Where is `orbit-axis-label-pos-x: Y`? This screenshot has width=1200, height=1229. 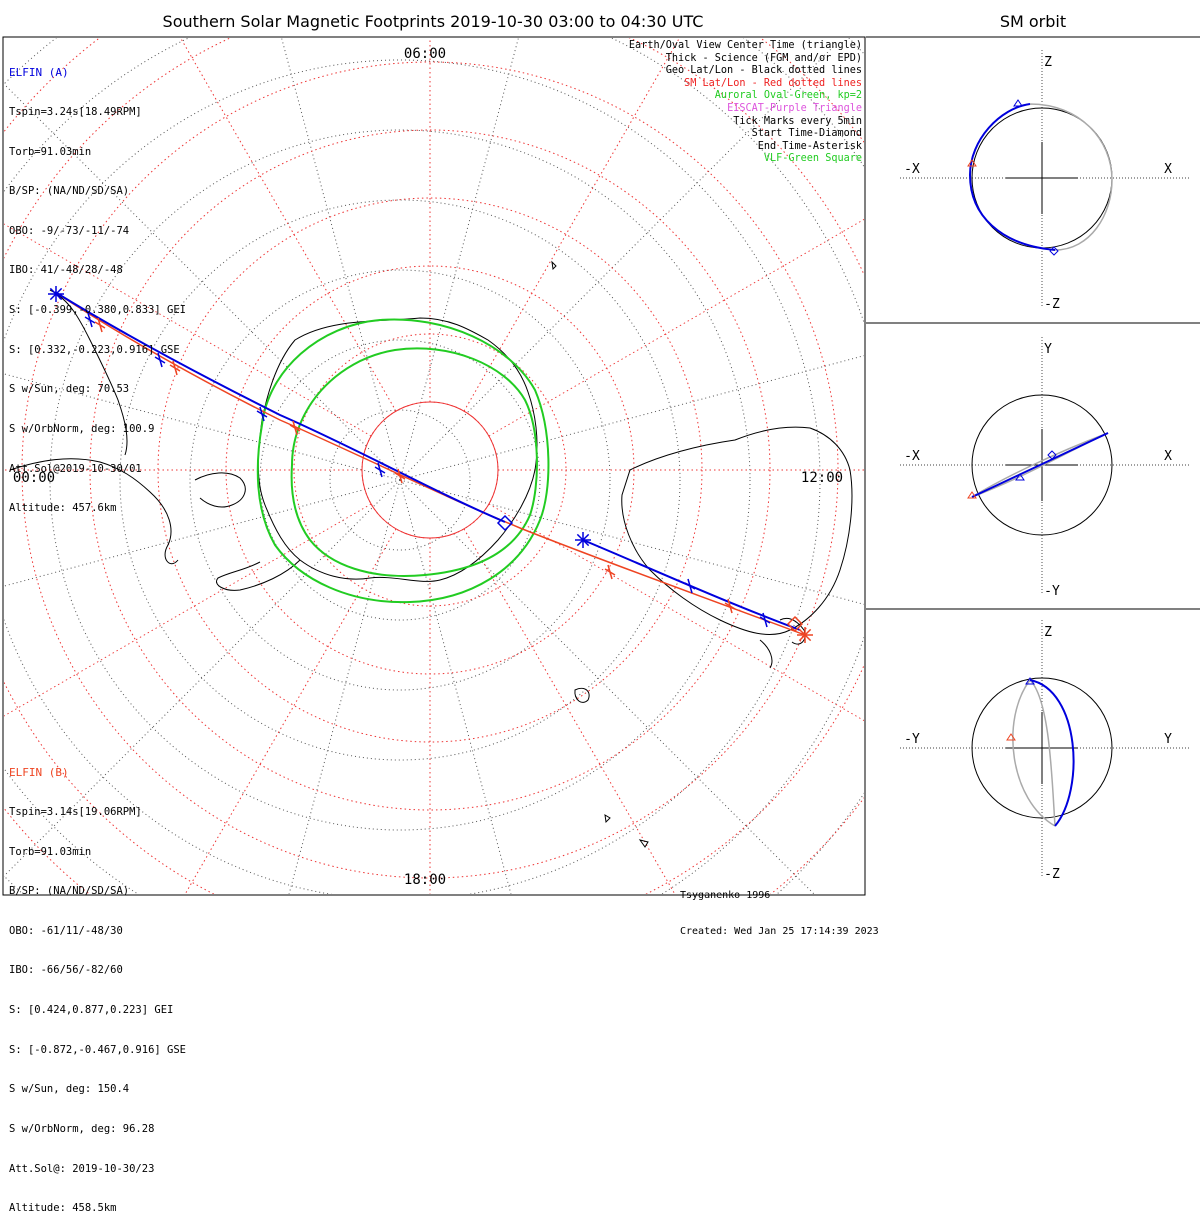 orbit-axis-label-pos-x: Y is located at coordinates (1168, 739).